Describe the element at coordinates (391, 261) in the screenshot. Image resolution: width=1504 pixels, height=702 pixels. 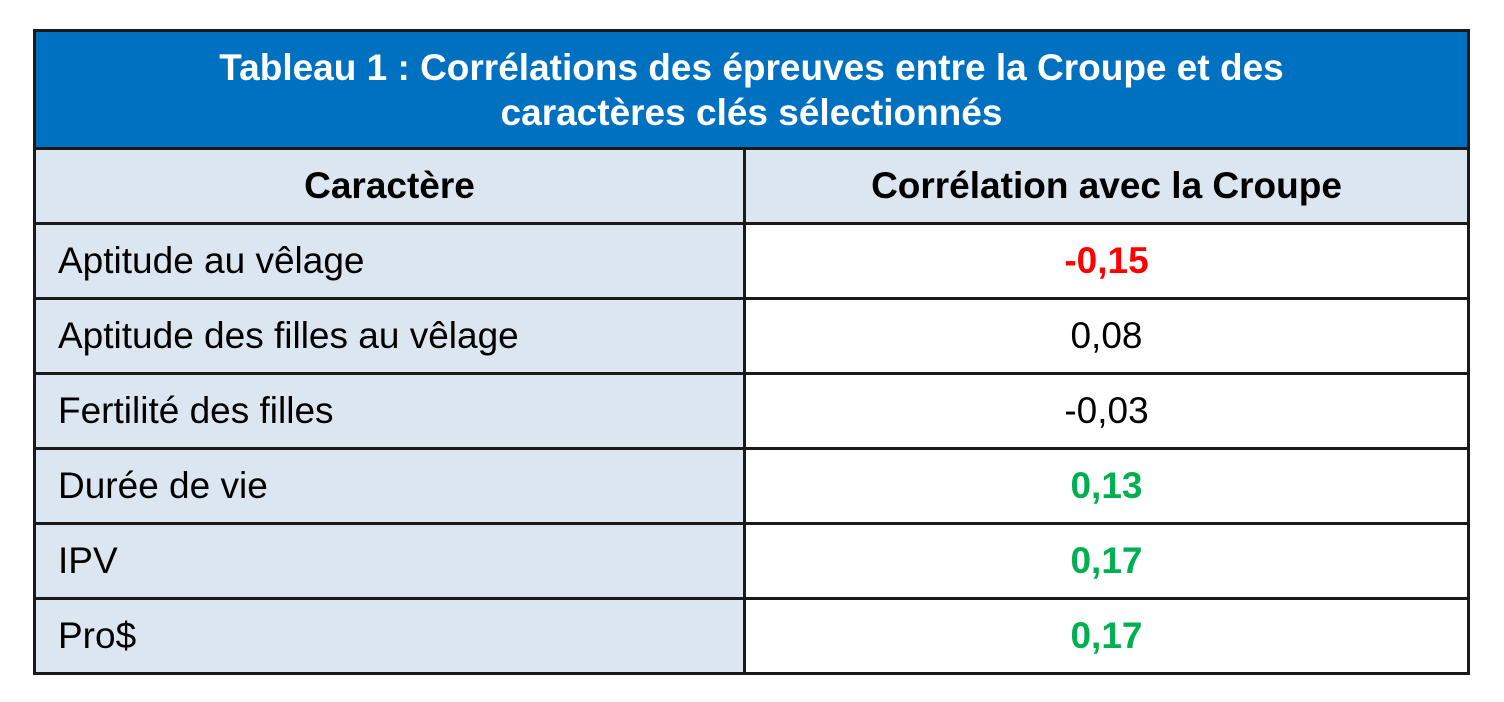
I see `trait-cell: Aptitude au vêlage` at that location.